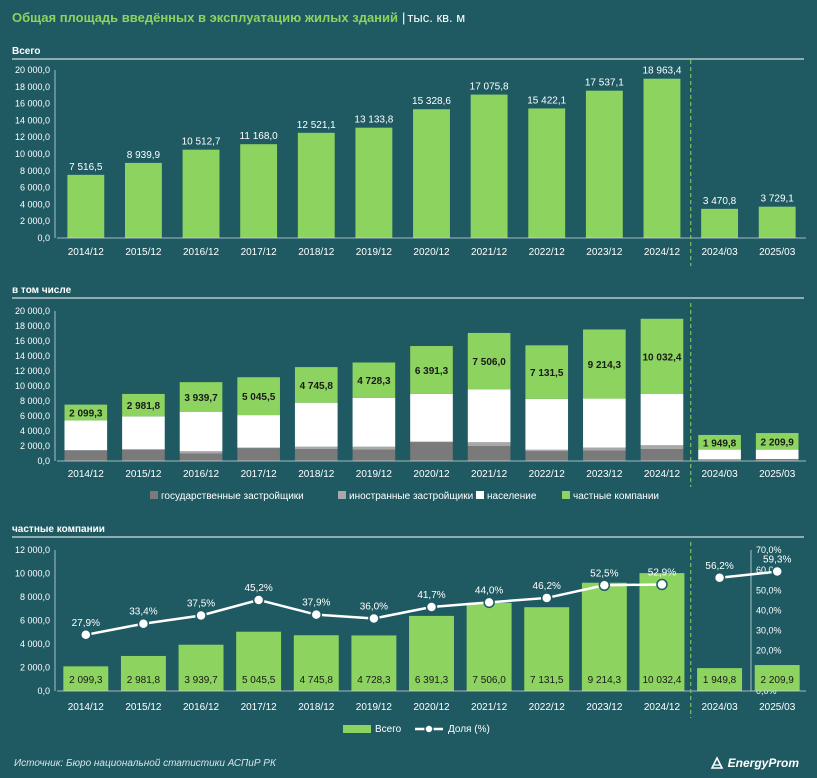  Describe the element at coordinates (35, 644) in the screenshot. I see `y-tick-label: 4 000,0` at that location.